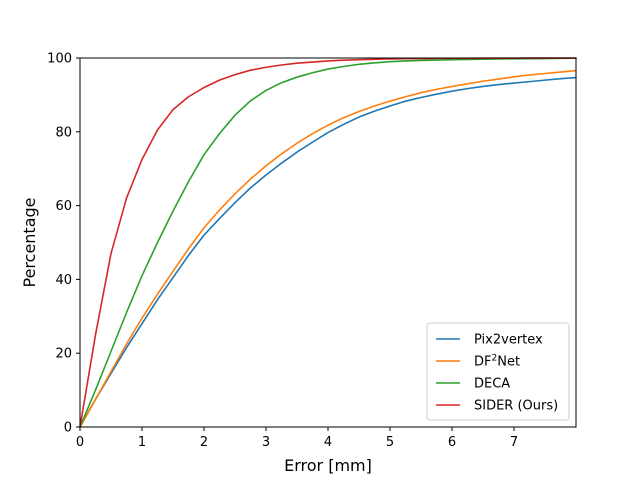  What do you see at coordinates (63, 244) in the screenshot?
I see `y-axis-ticks: 0 20 40 60 80 100` at bounding box center [63, 244].